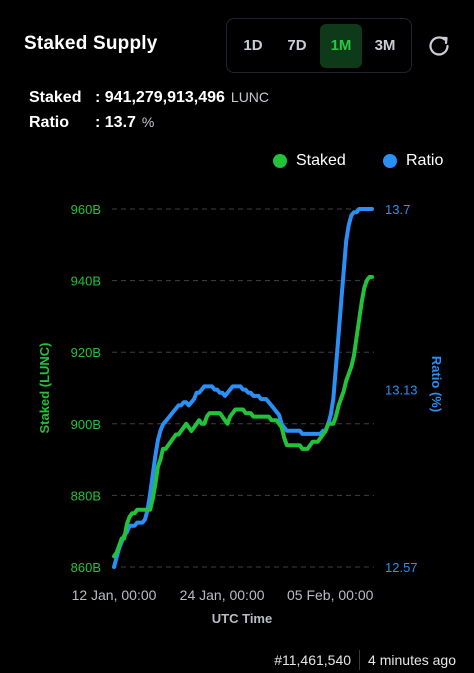 The height and width of the screenshot is (673, 474). I want to click on staked-stat: Staked: 941,279,913,496 LUNC, so click(149, 97).